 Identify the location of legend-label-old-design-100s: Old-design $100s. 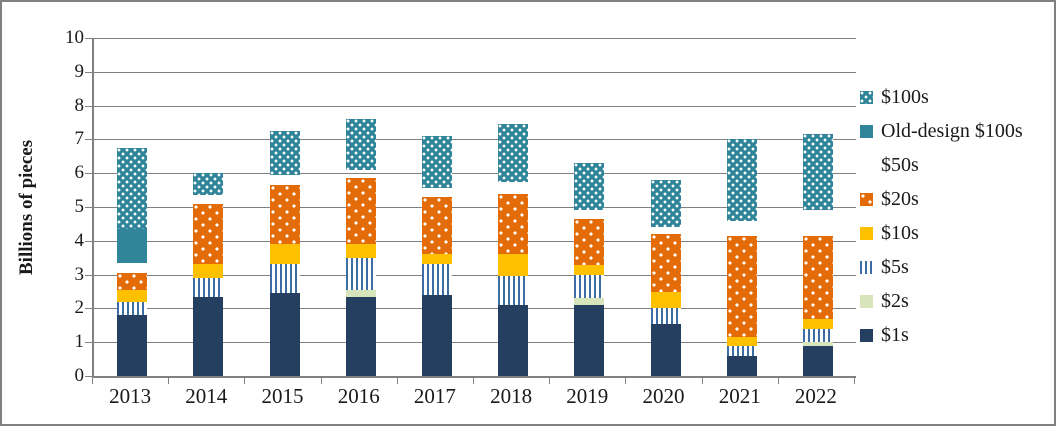
(952, 130).